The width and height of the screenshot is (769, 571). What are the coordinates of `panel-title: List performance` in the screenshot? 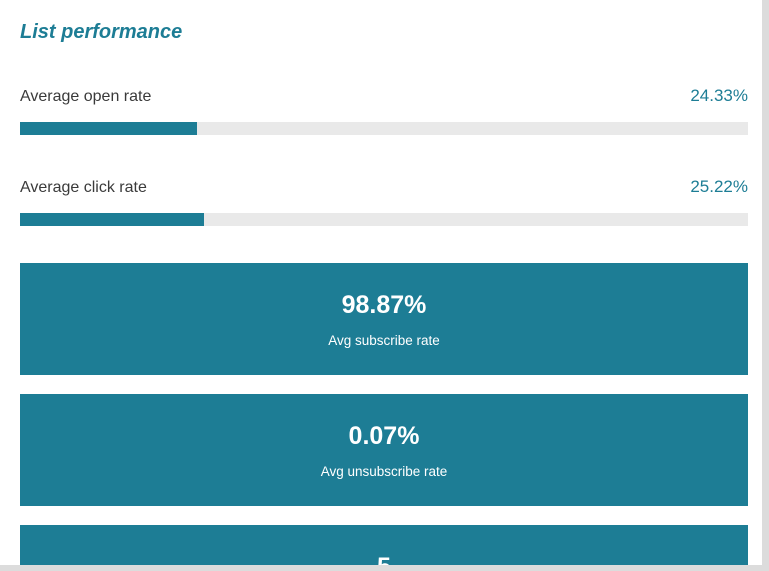 It's located at (101, 32).